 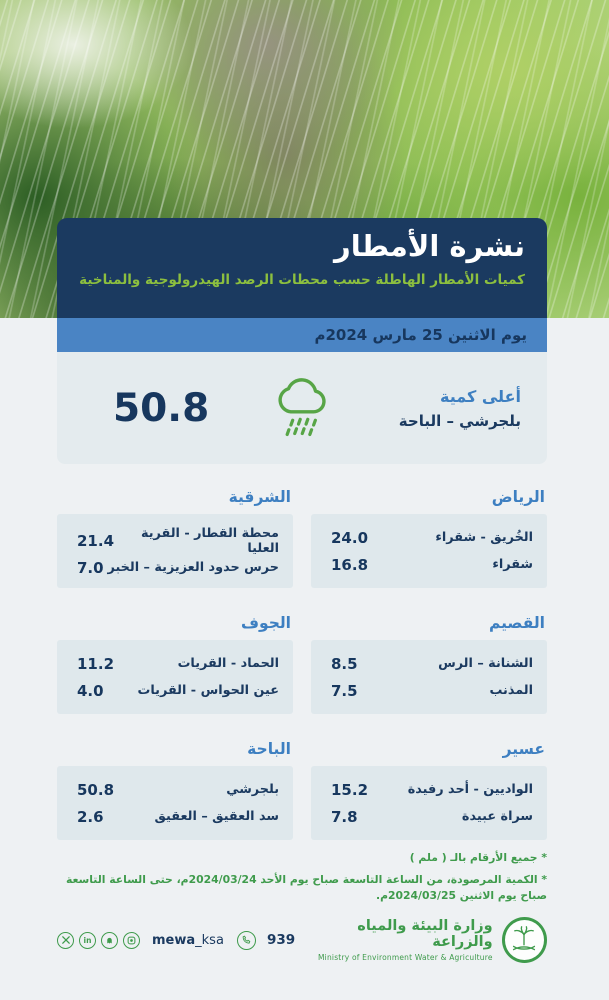 I want to click on station-row: سد العقيق – العقيق 2.6, so click(x=175, y=817).